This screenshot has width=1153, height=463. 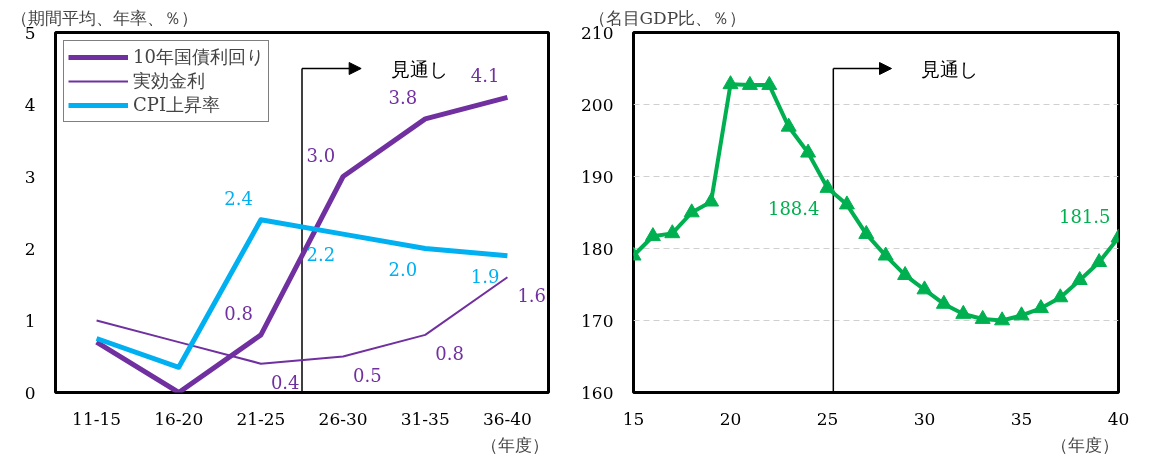 What do you see at coordinates (507, 418) in the screenshot?
I see `x-tick-label: 36-40` at bounding box center [507, 418].